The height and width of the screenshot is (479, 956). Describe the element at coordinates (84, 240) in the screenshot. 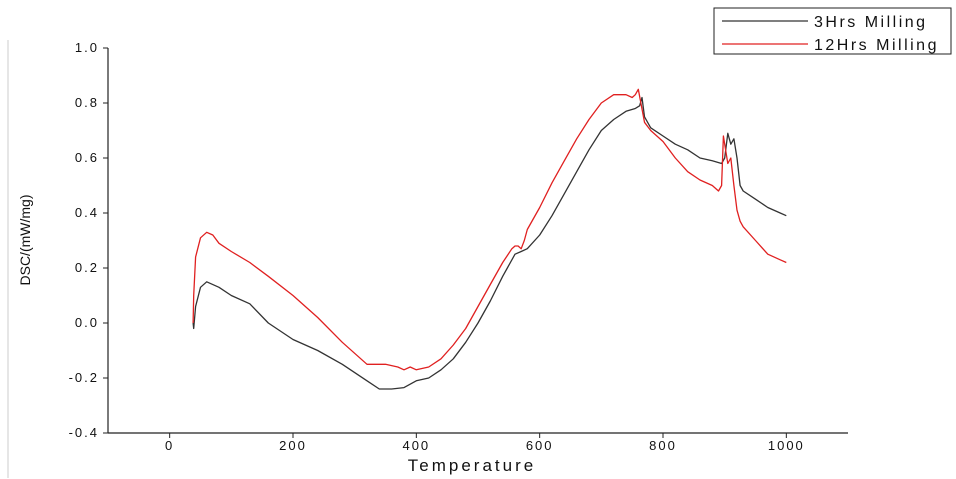

I see `y-tick-labels: -0.4 -0.2 0.0 0.2 0.4 0.6 0.8 1.0` at that location.